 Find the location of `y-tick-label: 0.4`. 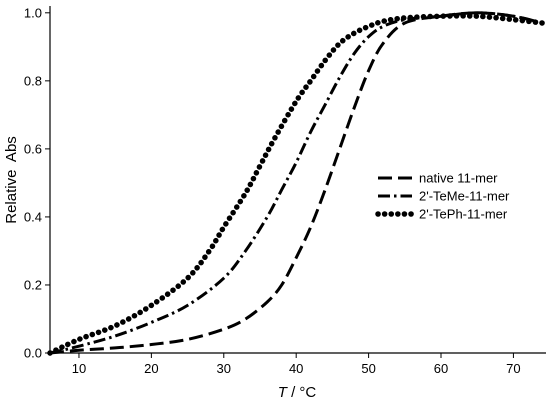

y-tick-label: 0.4 is located at coordinates (33, 216).